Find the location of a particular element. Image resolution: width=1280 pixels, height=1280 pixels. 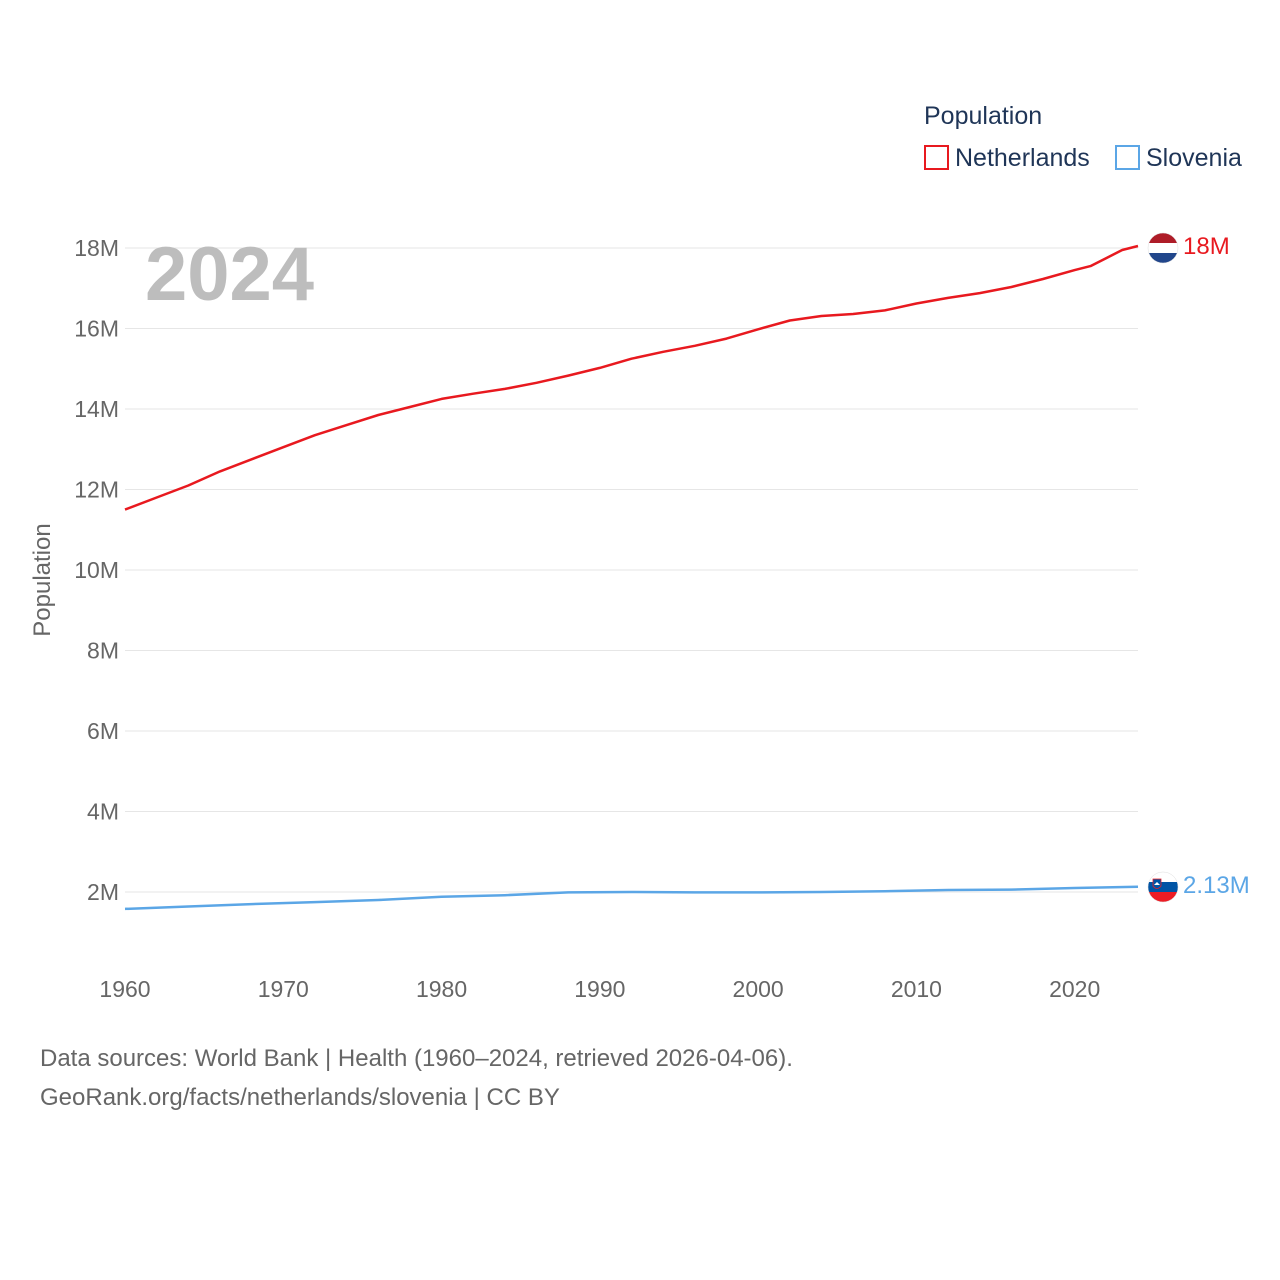

x-axis-ticks: 1960 1970 1980 1990 2000 2010 2020 is located at coordinates (599, 989).